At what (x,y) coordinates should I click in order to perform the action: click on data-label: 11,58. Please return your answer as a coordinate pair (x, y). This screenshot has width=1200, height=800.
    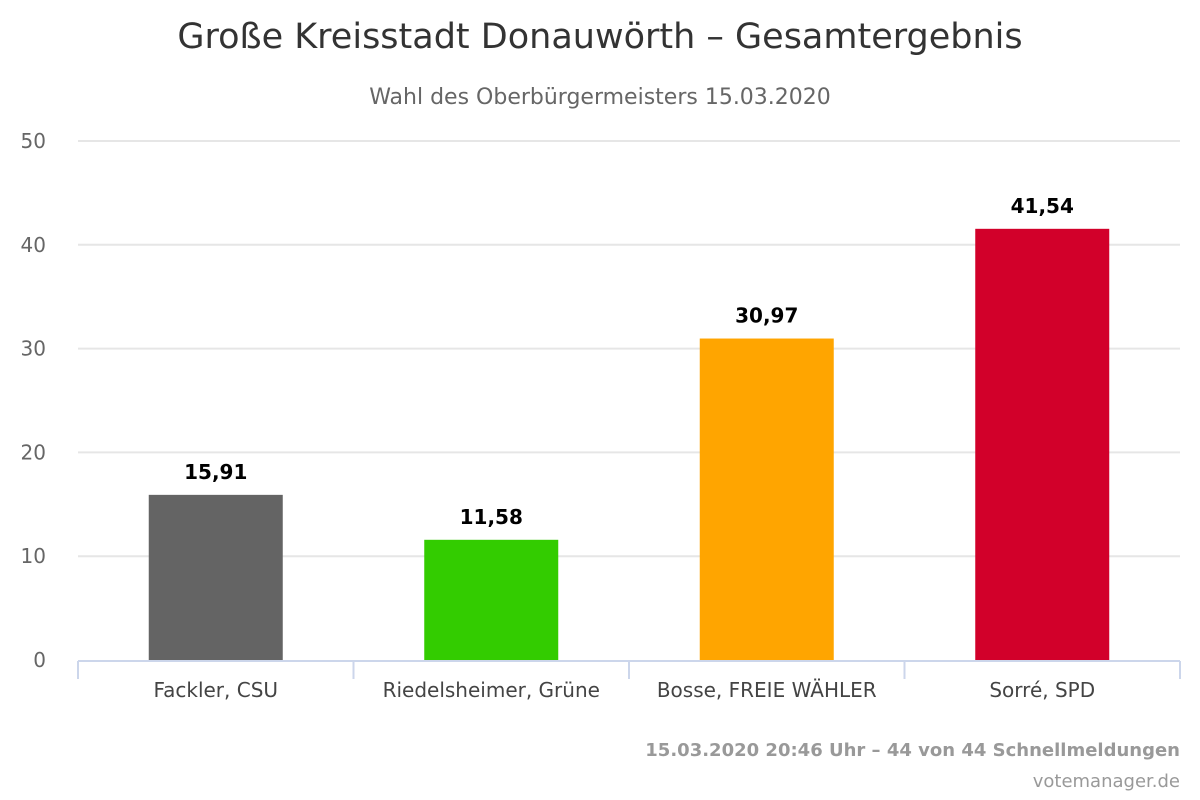
    Looking at the image, I should click on (491, 517).